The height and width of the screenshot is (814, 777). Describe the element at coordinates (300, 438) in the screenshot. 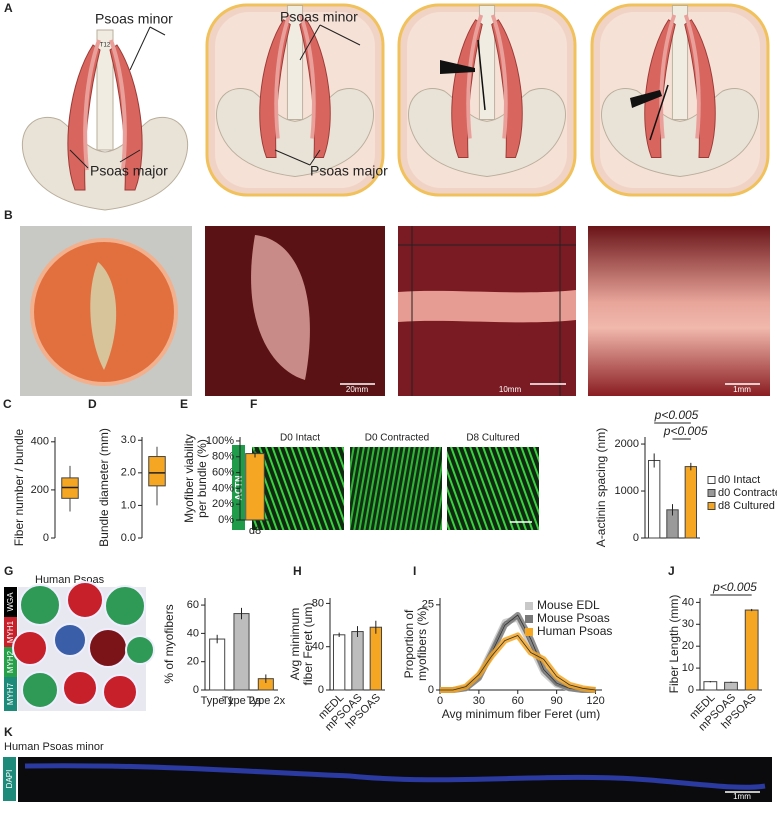

I see `image-title: D0 Intact` at that location.